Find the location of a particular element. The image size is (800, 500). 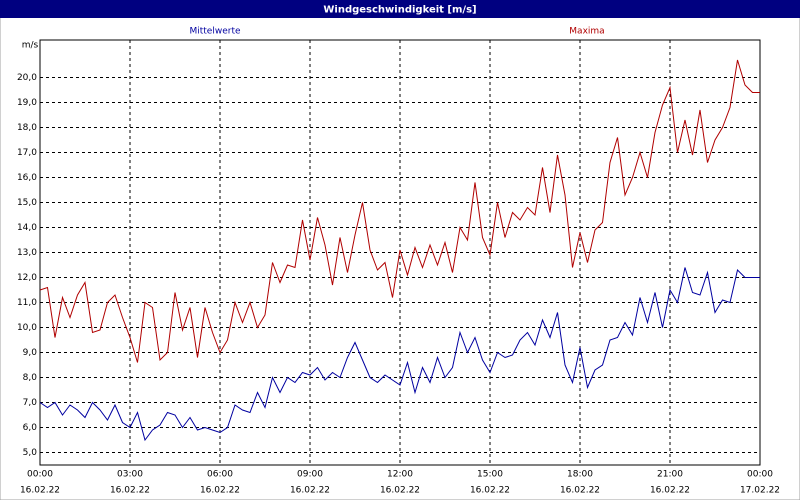

y-tick-label: 17,0 is located at coordinates (27, 153).